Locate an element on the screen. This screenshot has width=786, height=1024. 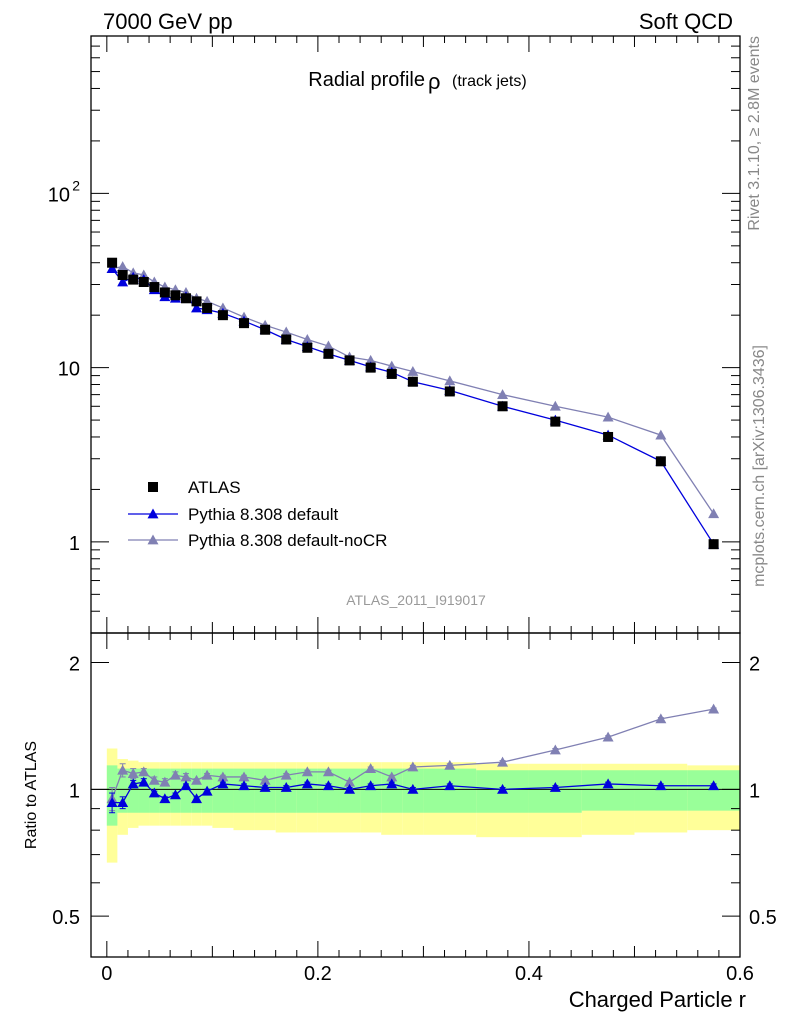
ratio-series is located at coordinates (413, 758).